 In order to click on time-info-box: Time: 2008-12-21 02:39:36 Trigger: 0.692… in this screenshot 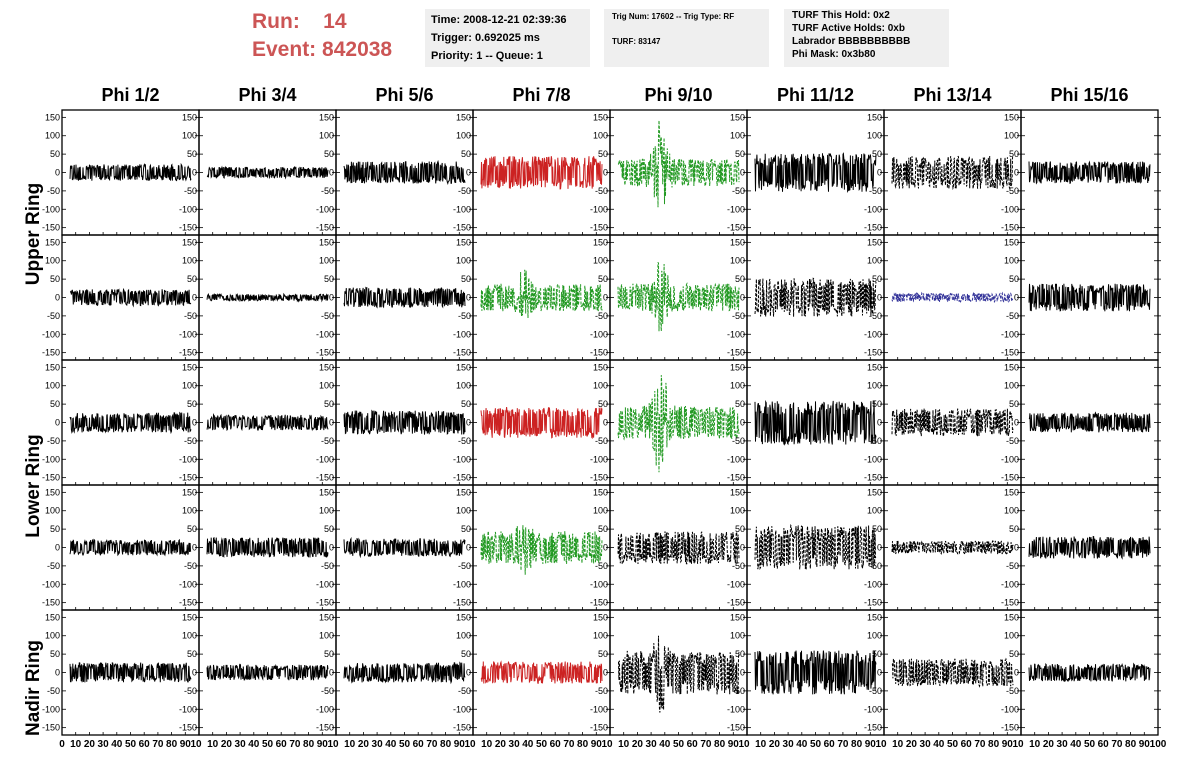, I will do `click(507, 38)`.